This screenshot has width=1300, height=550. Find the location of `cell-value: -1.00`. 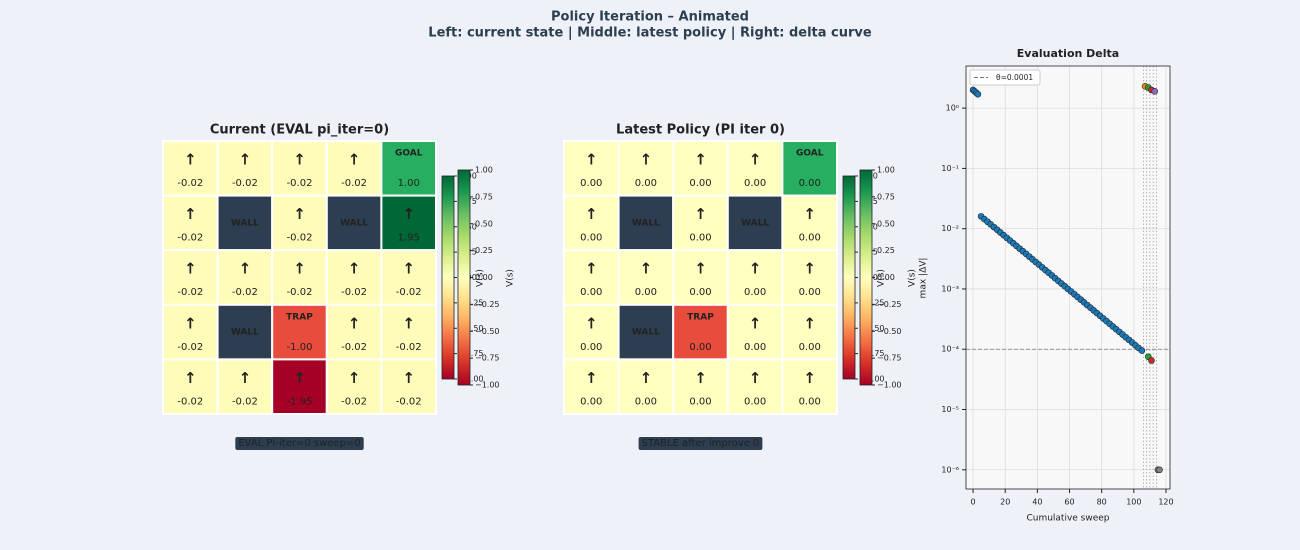

cell-value: -1.00 is located at coordinates (300, 347).